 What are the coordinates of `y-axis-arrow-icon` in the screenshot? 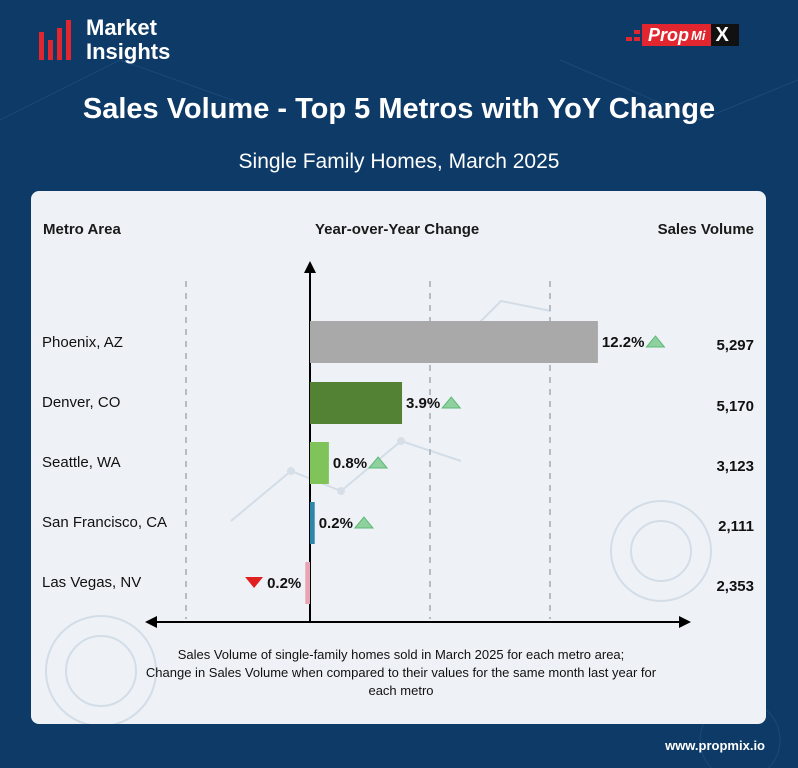 It's located at (310, 267).